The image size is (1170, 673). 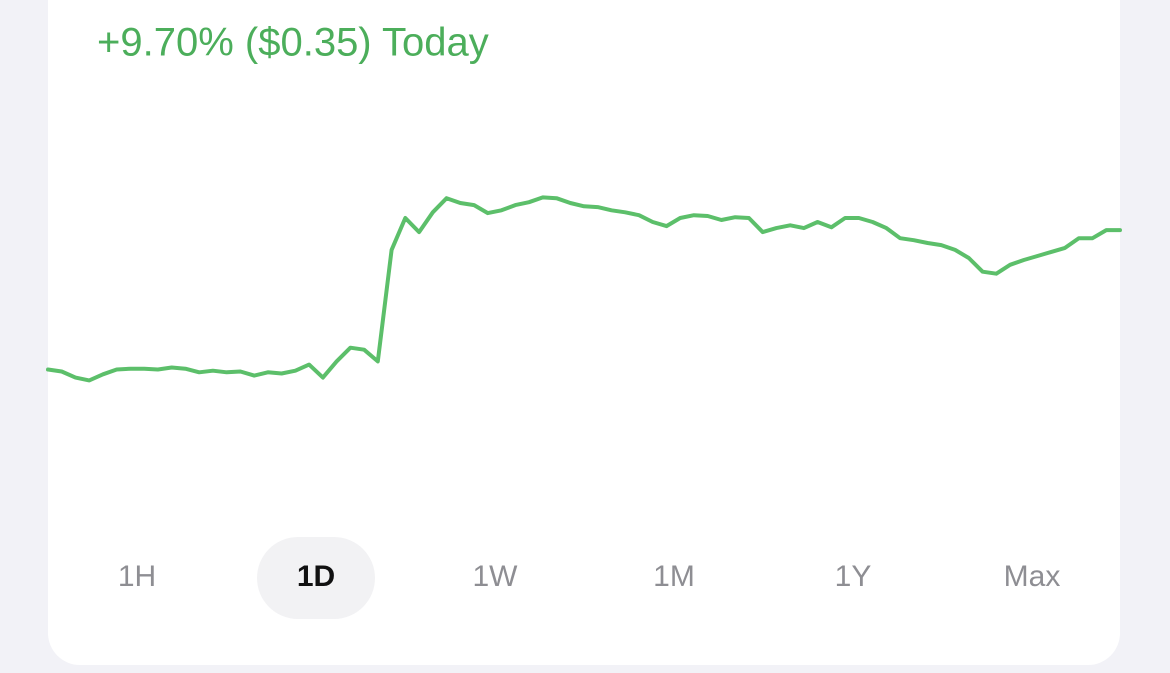 What do you see at coordinates (293, 43) in the screenshot?
I see `change-label: +9.70% ($0.35) Today` at bounding box center [293, 43].